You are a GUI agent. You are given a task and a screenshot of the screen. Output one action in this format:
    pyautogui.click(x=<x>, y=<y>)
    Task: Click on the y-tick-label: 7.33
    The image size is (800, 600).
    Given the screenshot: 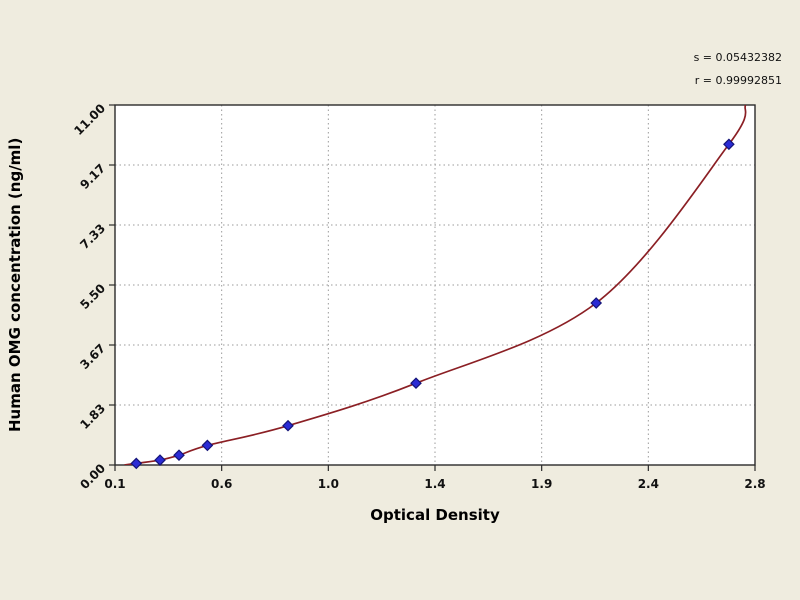 What is the action you would take?
    pyautogui.click(x=92, y=236)
    